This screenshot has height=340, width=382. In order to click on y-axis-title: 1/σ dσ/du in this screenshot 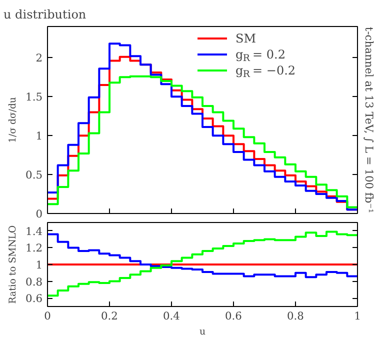, I will do `click(13, 120)`.